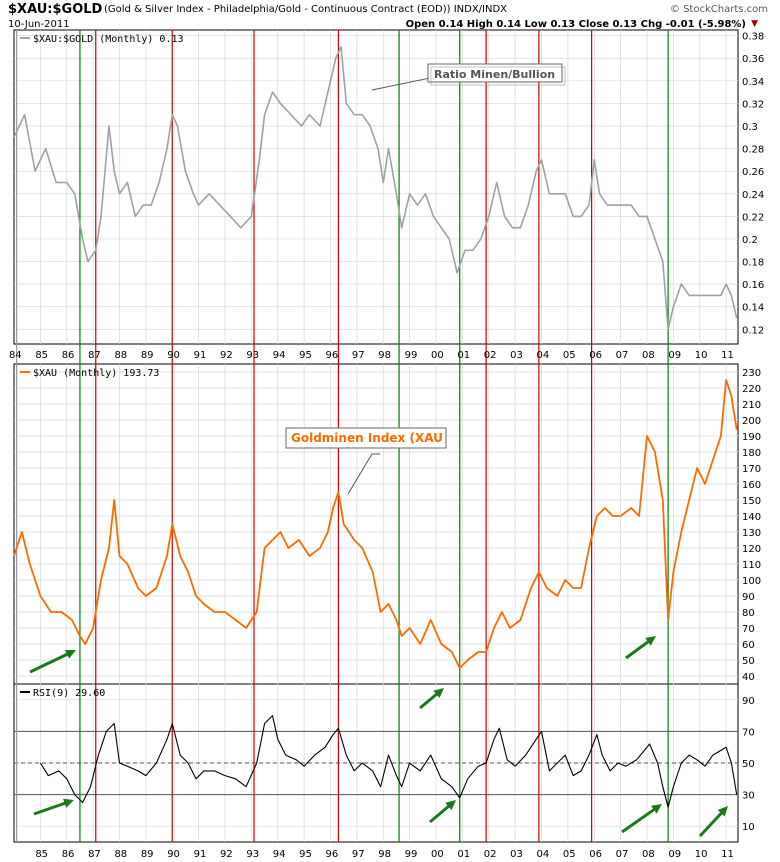  Describe the element at coordinates (751, 517) in the screenshot. I see `y-tick-label: 140` at that location.